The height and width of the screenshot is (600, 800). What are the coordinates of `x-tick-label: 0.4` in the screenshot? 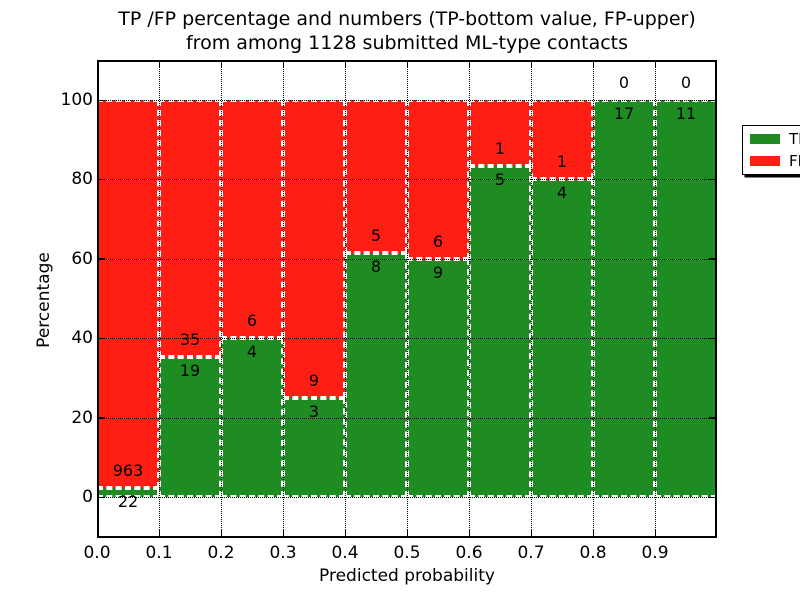 It's located at (345, 553).